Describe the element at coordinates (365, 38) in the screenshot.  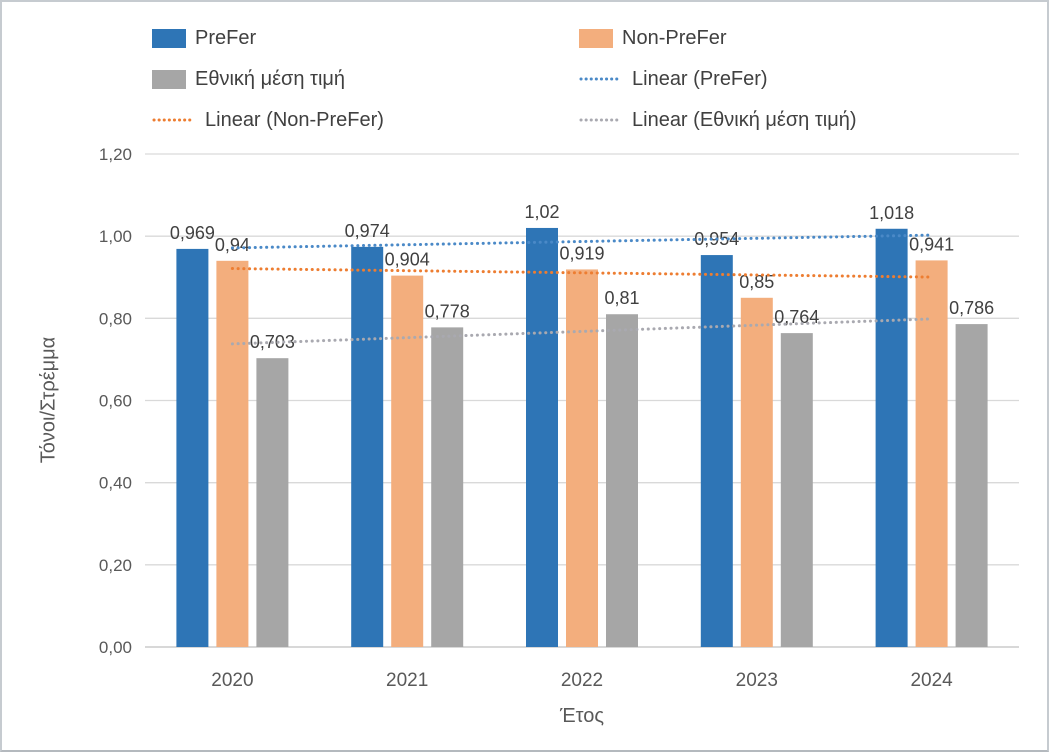
I see `legend-item-1: PreFer` at that location.